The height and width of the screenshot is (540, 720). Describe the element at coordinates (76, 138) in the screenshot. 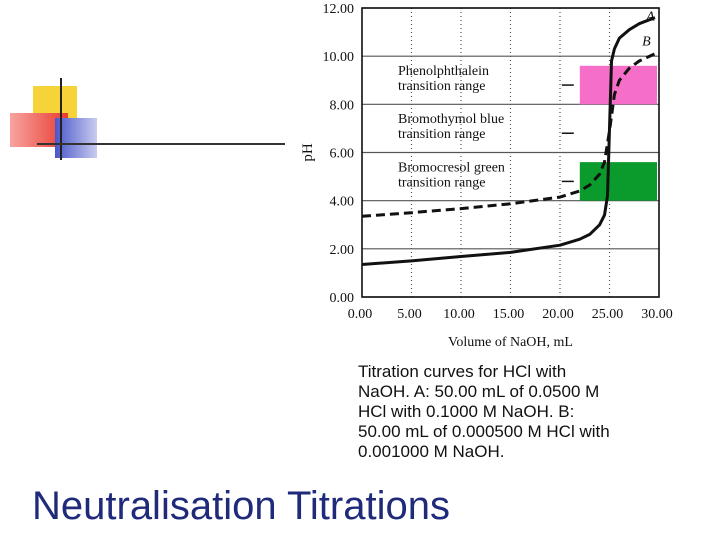

I see `deco-blue-square` at that location.